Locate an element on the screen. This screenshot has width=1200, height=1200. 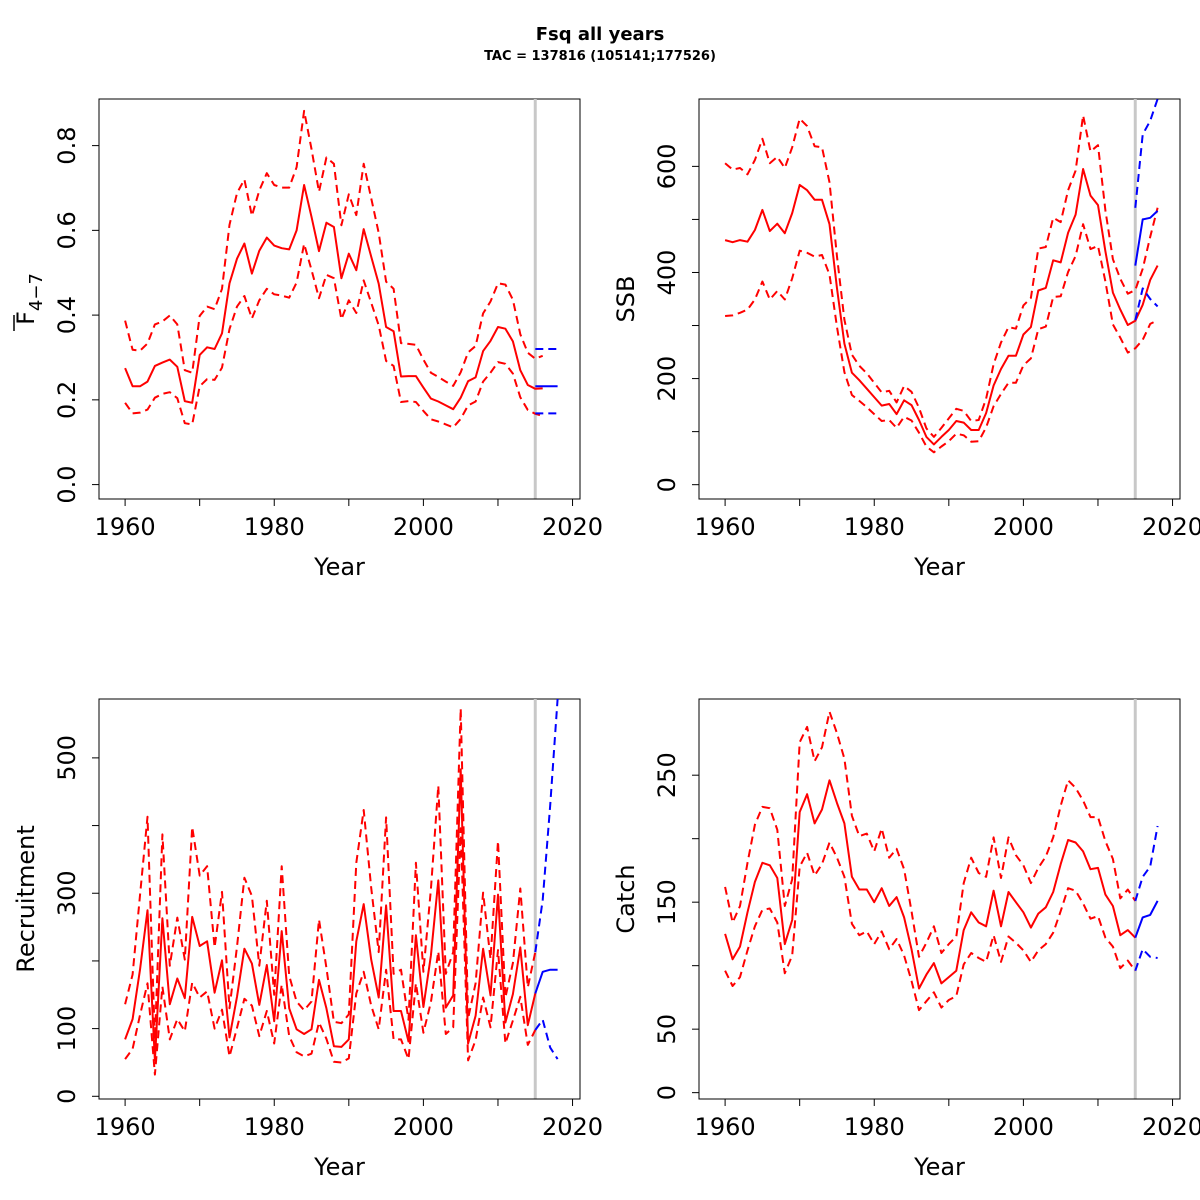
ssb-x-tick-label: 2000 is located at coordinates (1023, 527).